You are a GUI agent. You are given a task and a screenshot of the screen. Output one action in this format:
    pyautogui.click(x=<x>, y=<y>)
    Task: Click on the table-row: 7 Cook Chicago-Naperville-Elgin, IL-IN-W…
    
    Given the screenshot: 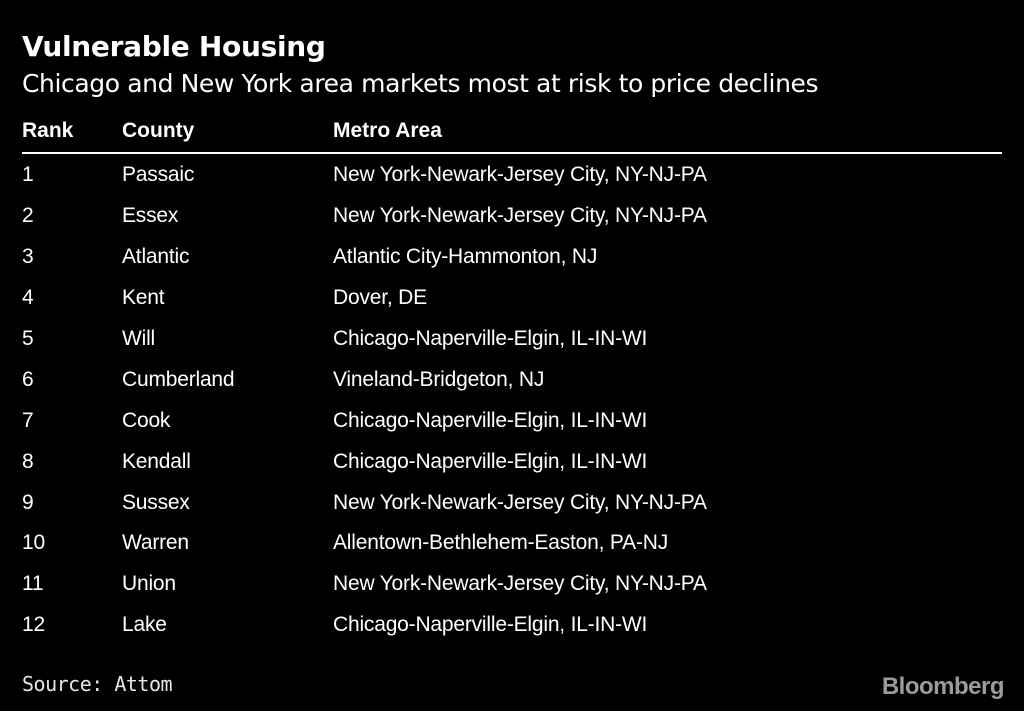 What is the action you would take?
    pyautogui.click(x=512, y=420)
    